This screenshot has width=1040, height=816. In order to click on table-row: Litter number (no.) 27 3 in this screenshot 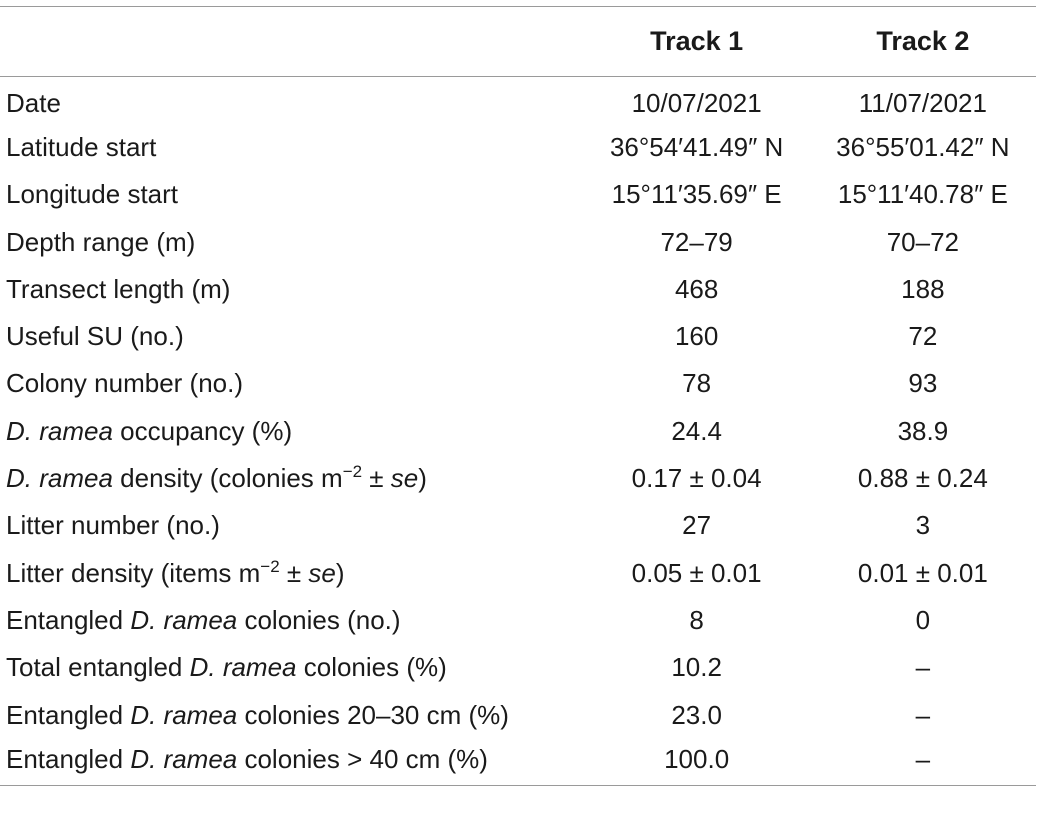, I will do `click(518, 525)`.